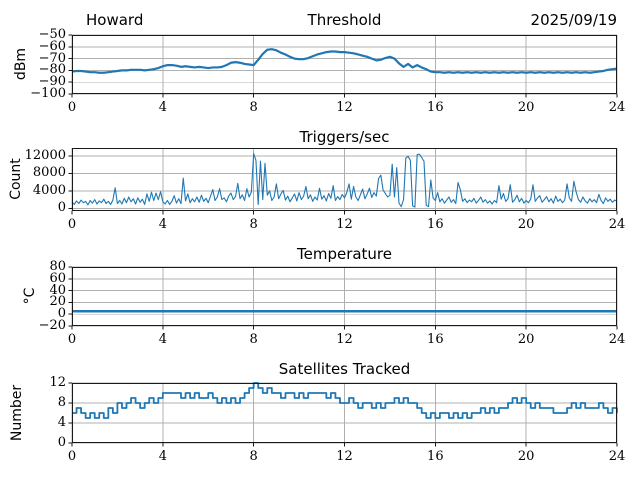  I want to click on triggers-series-line, so click(344, 180).